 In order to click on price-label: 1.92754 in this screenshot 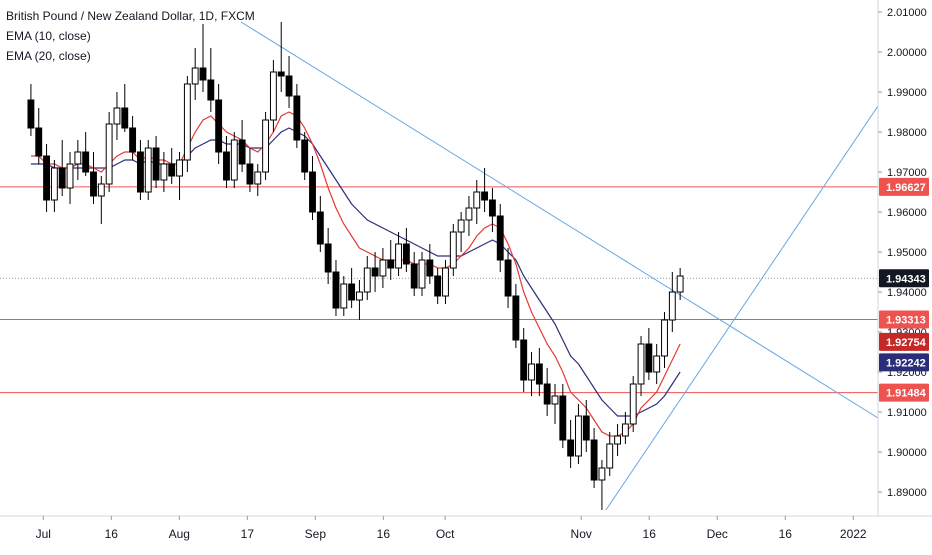, I will do `click(904, 341)`.